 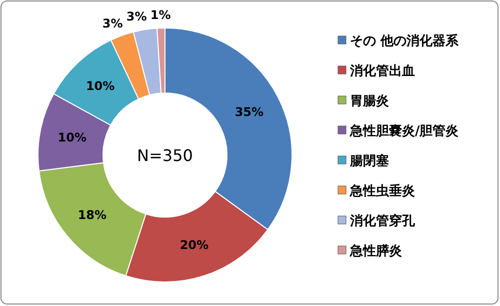 What do you see at coordinates (382, 221) in the screenshot?
I see `legend-label: 消化管穿孔` at bounding box center [382, 221].